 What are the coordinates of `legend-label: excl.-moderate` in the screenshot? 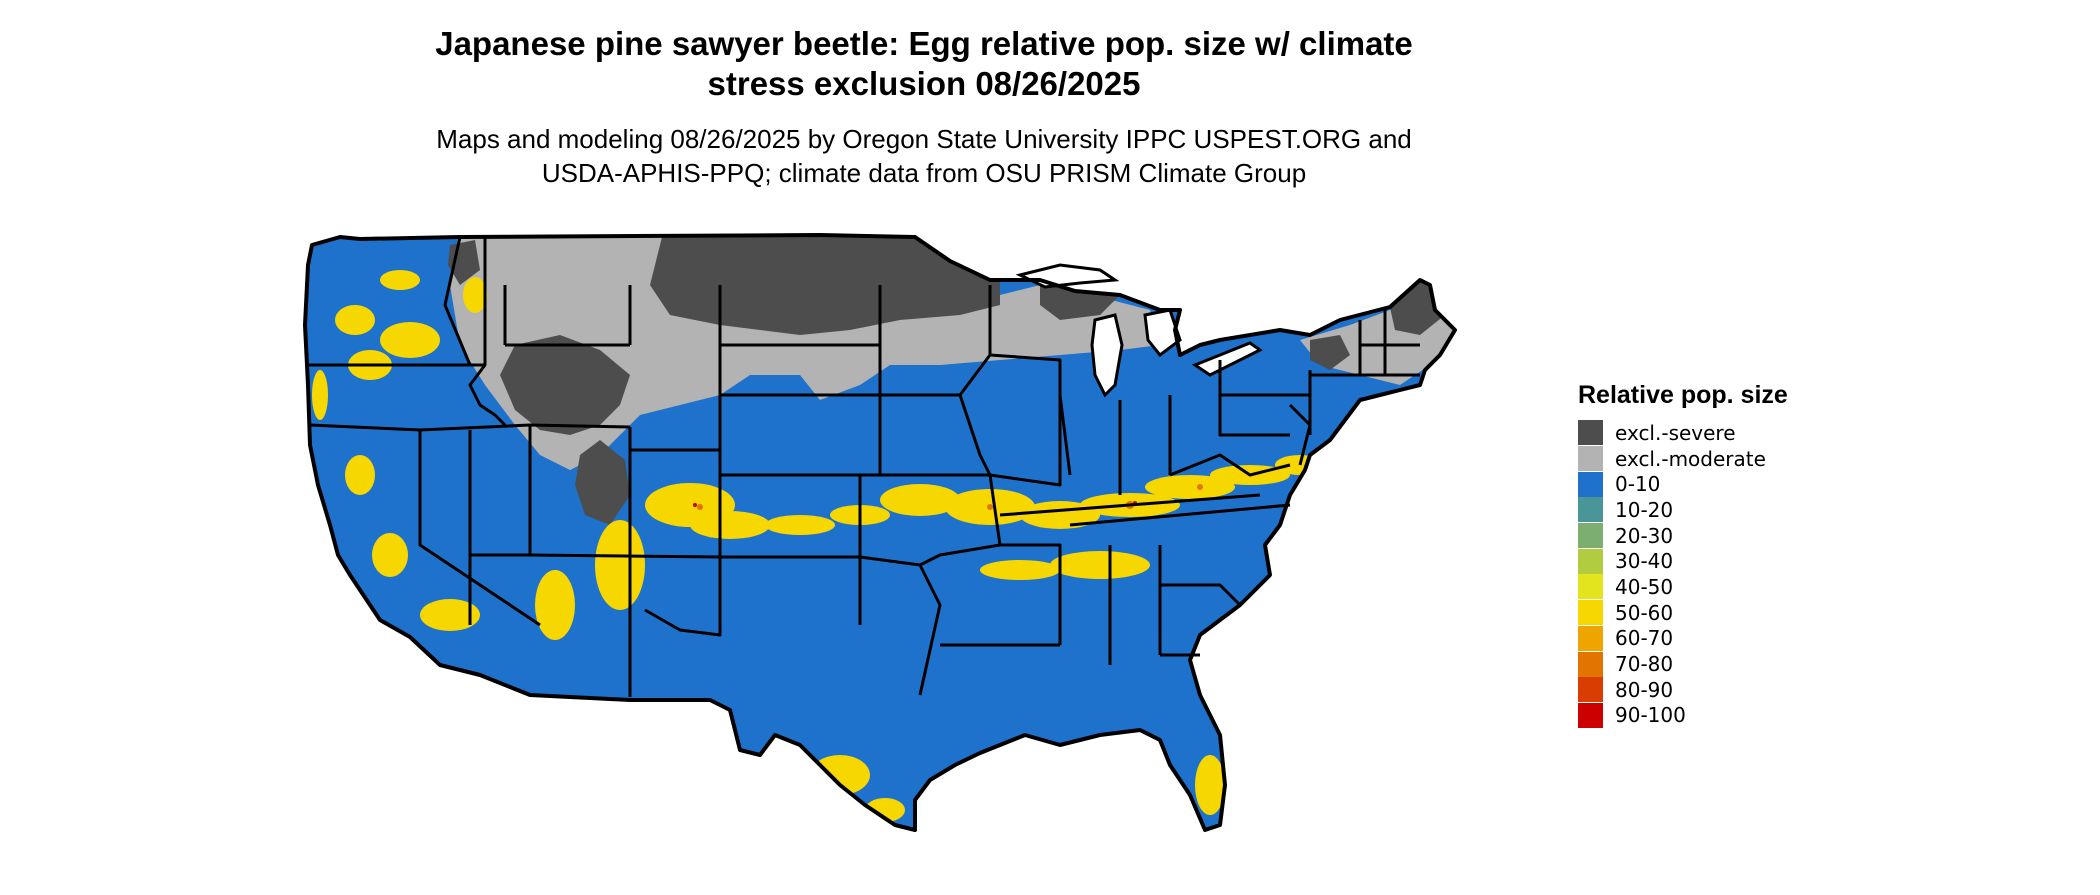 It's located at (1690, 458).